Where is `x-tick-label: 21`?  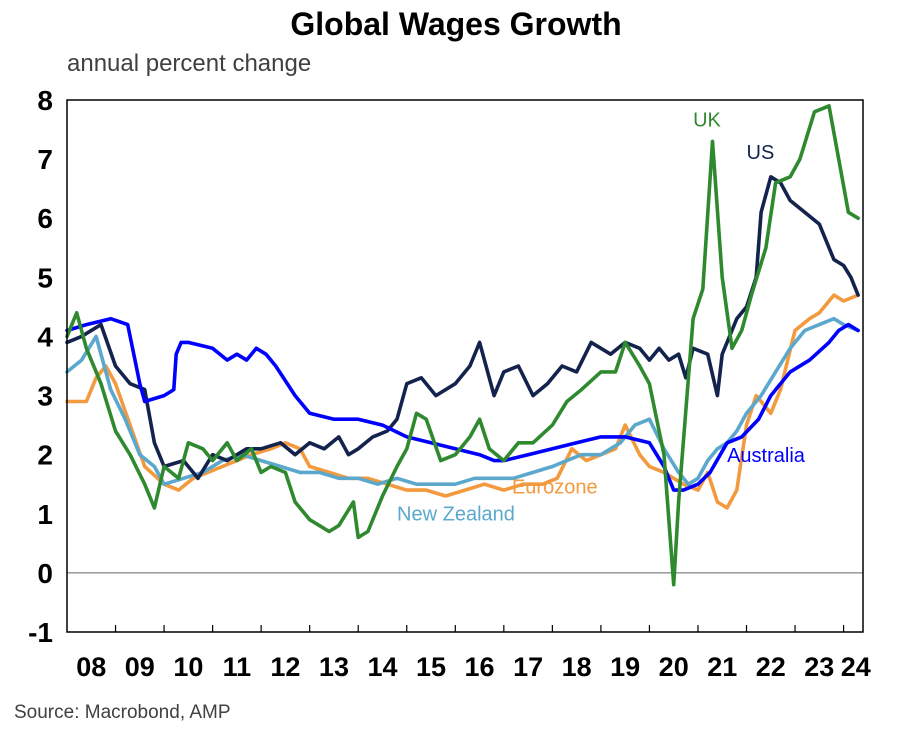
x-tick-label: 21 is located at coordinates (722, 667).